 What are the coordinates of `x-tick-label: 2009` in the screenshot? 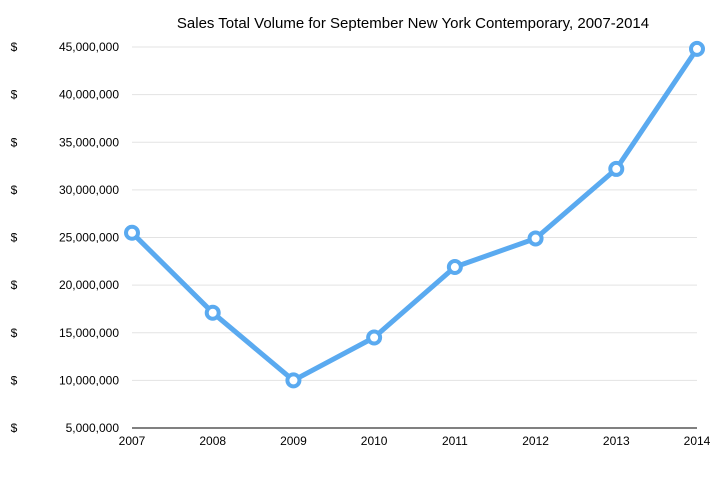 It's located at (293, 441).